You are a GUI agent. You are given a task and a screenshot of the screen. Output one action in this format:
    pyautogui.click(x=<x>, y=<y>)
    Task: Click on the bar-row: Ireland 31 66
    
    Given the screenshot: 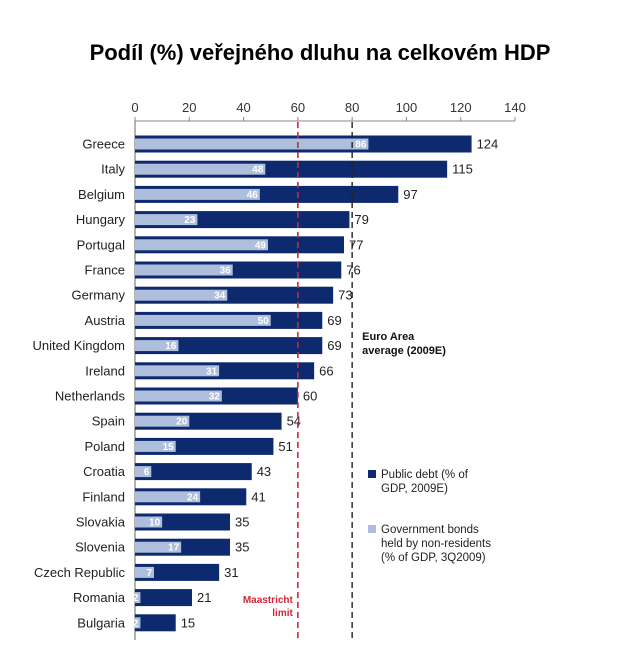 What is the action you would take?
    pyautogui.click(x=209, y=371)
    